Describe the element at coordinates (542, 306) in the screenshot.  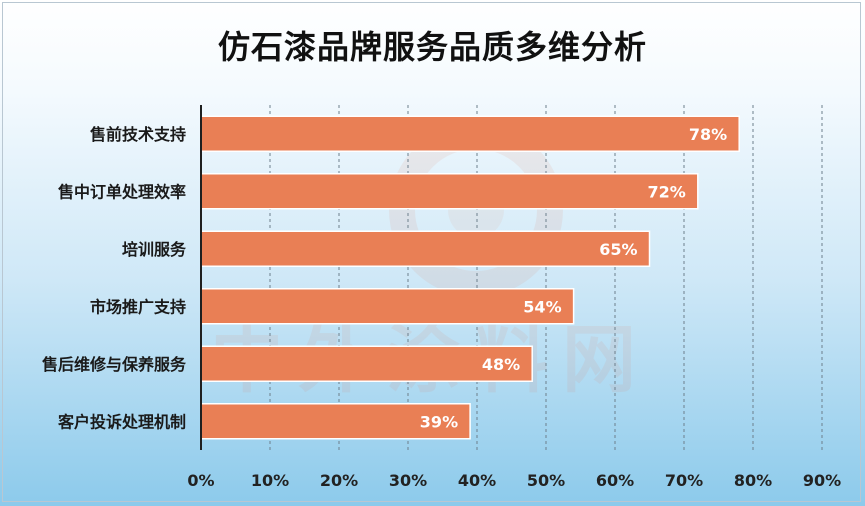
I see `data-label: 54%` at that location.